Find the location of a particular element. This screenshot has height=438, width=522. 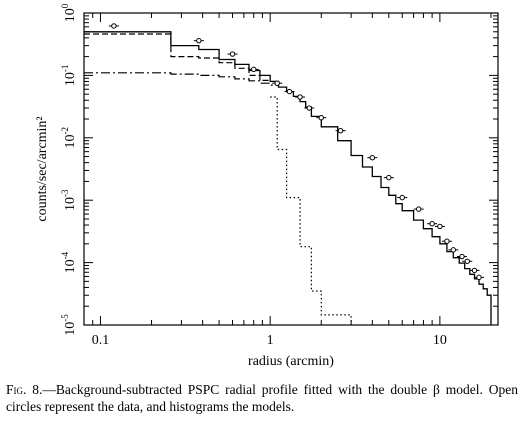

model-histogram-dot-dash is located at coordinates (181, 79).